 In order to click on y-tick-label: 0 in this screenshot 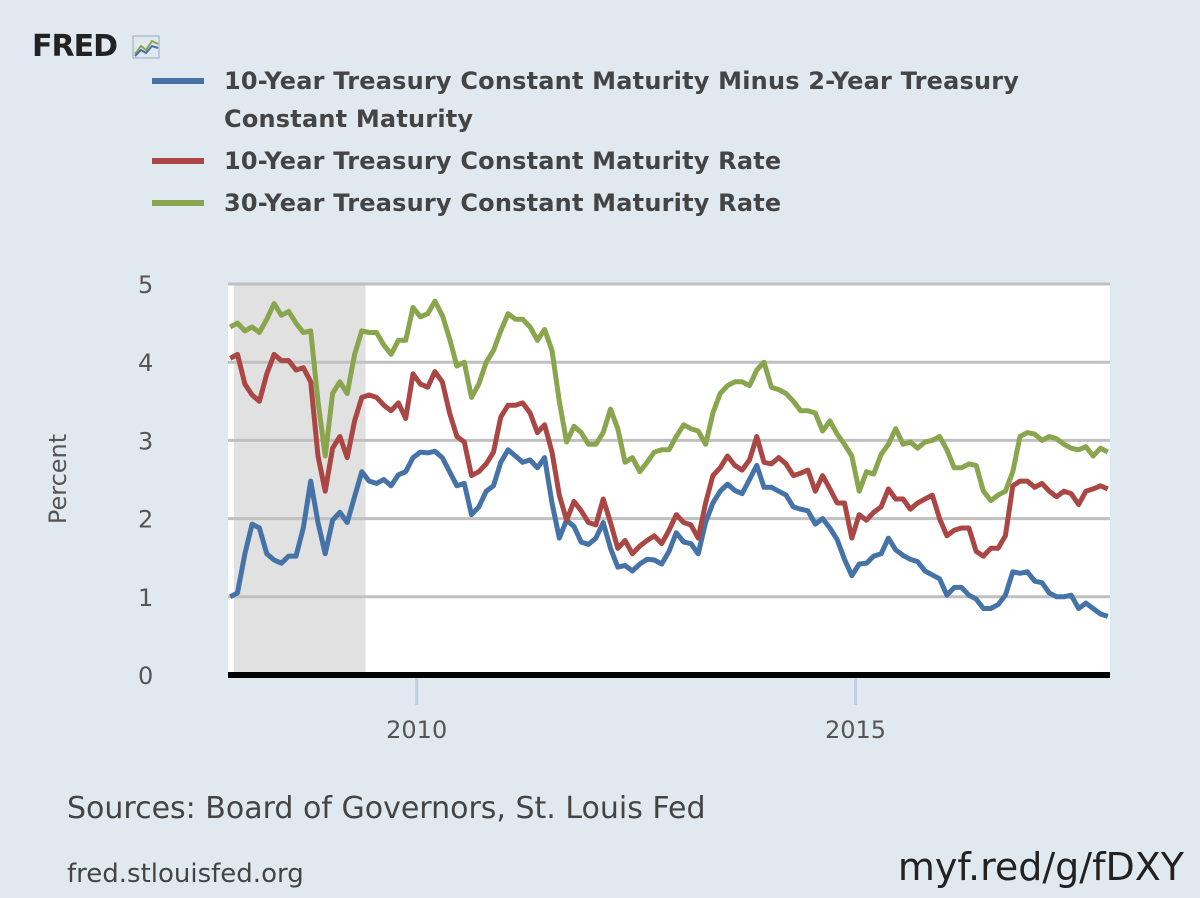, I will do `click(145, 676)`.